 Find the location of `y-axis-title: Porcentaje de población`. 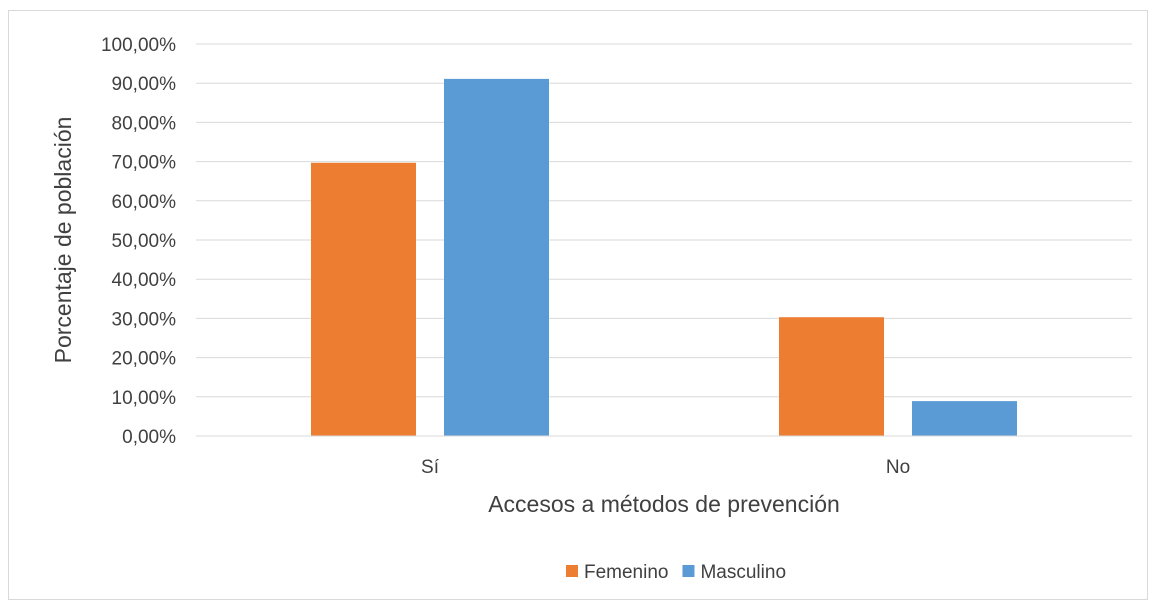

y-axis-title: Porcentaje de población is located at coordinates (63, 240).